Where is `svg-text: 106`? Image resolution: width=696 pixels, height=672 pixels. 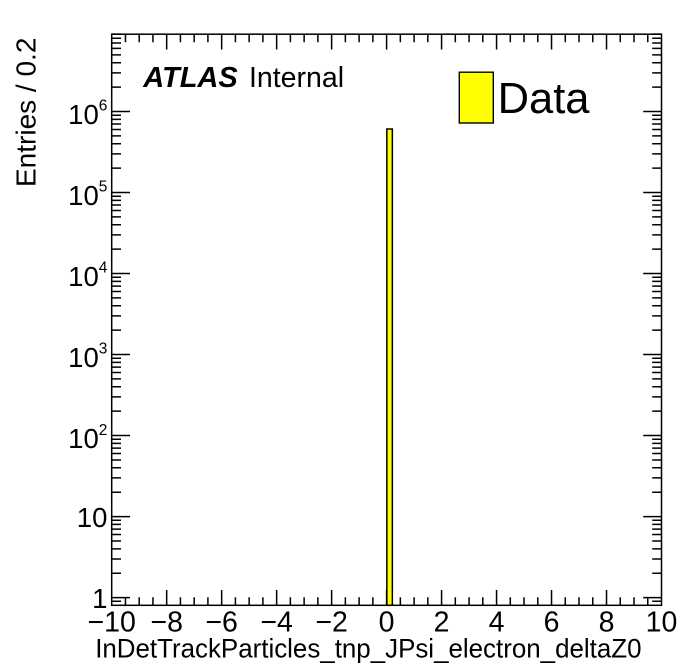
svg-text: 106 is located at coordinates (87, 114).